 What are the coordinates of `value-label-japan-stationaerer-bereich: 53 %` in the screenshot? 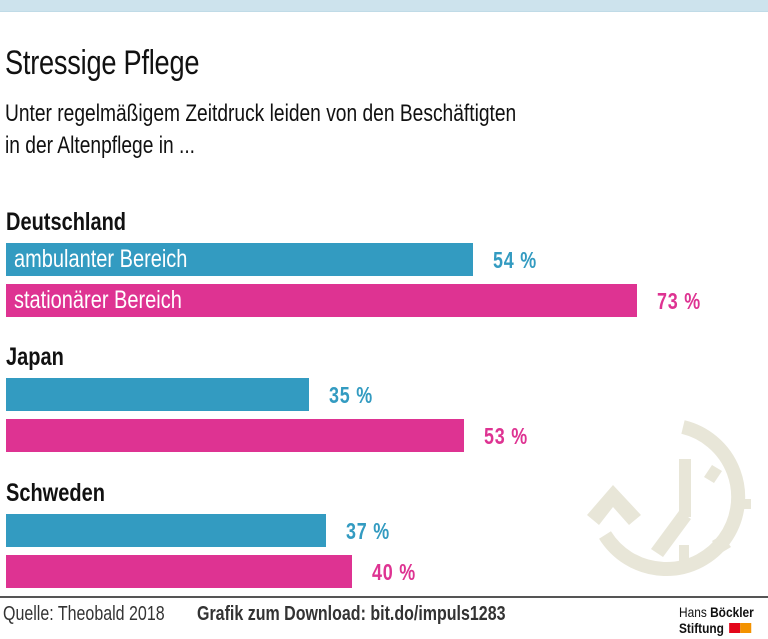 It's located at (506, 436).